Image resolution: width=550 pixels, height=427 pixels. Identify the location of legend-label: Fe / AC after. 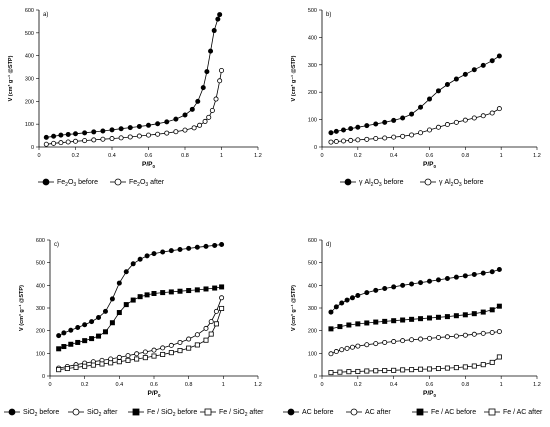
(523, 412).